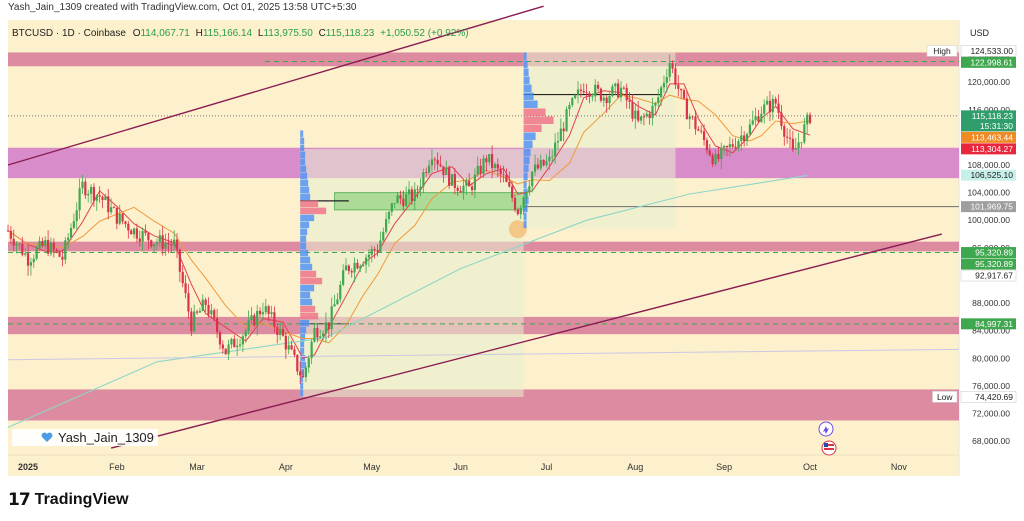 The height and width of the screenshot is (521, 1024). I want to click on tradingview-logo: 17 TradingView, so click(68, 500).